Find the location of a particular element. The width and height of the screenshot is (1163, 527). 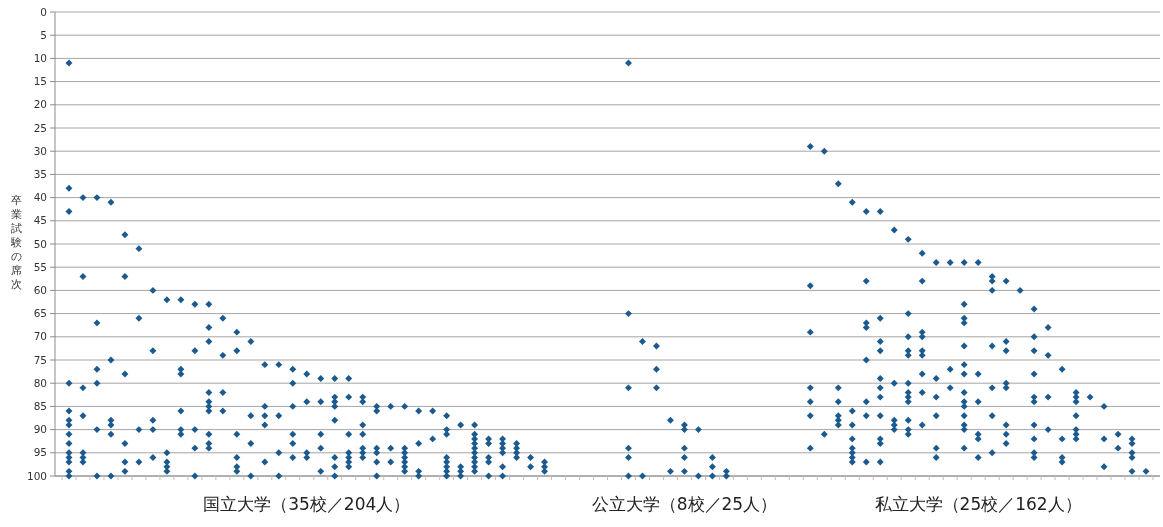

y-tick-label: 55 is located at coordinates (40, 266).